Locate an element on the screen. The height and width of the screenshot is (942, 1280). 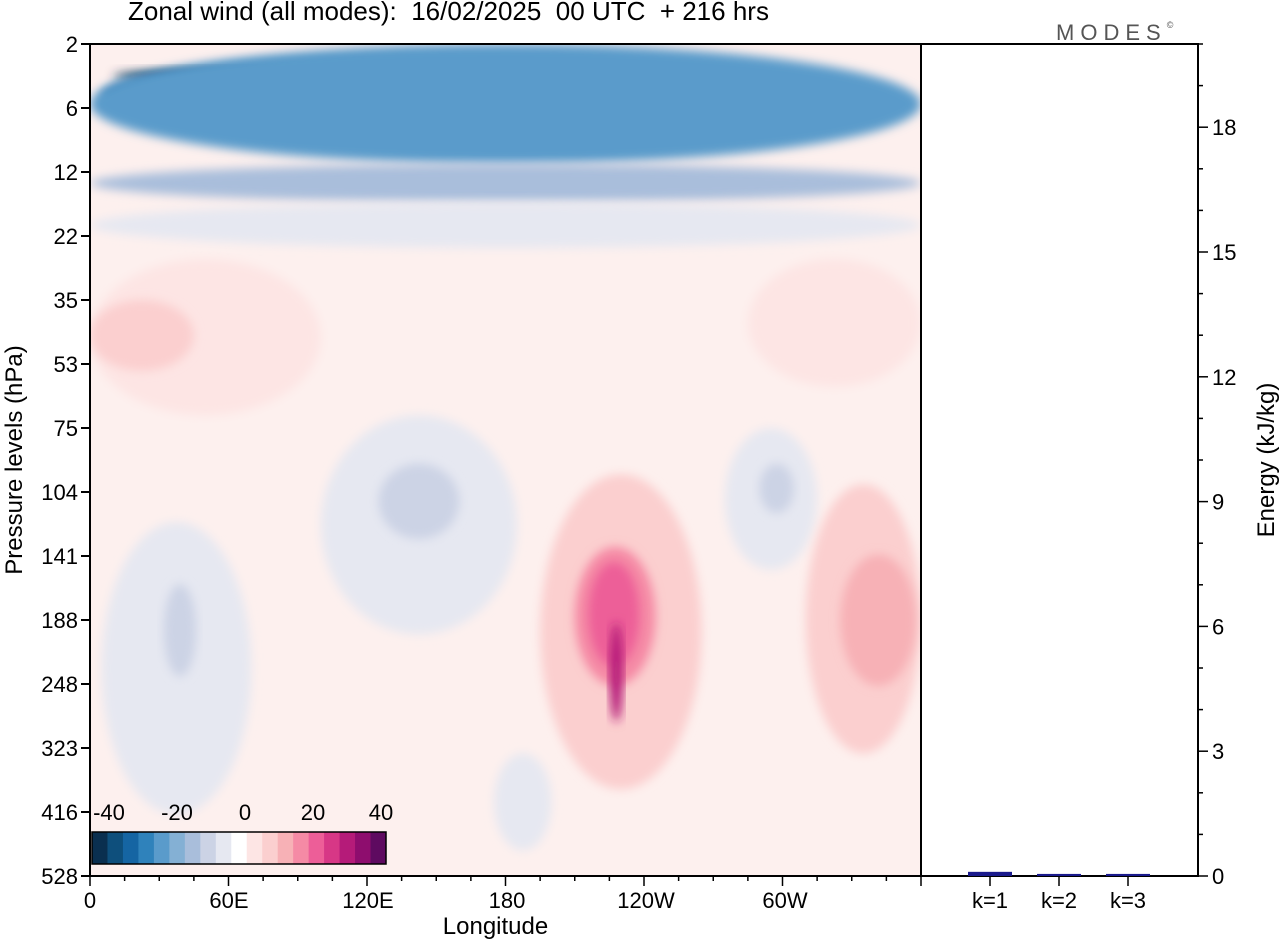
colorbar-tick-label: 20 is located at coordinates (313, 812).